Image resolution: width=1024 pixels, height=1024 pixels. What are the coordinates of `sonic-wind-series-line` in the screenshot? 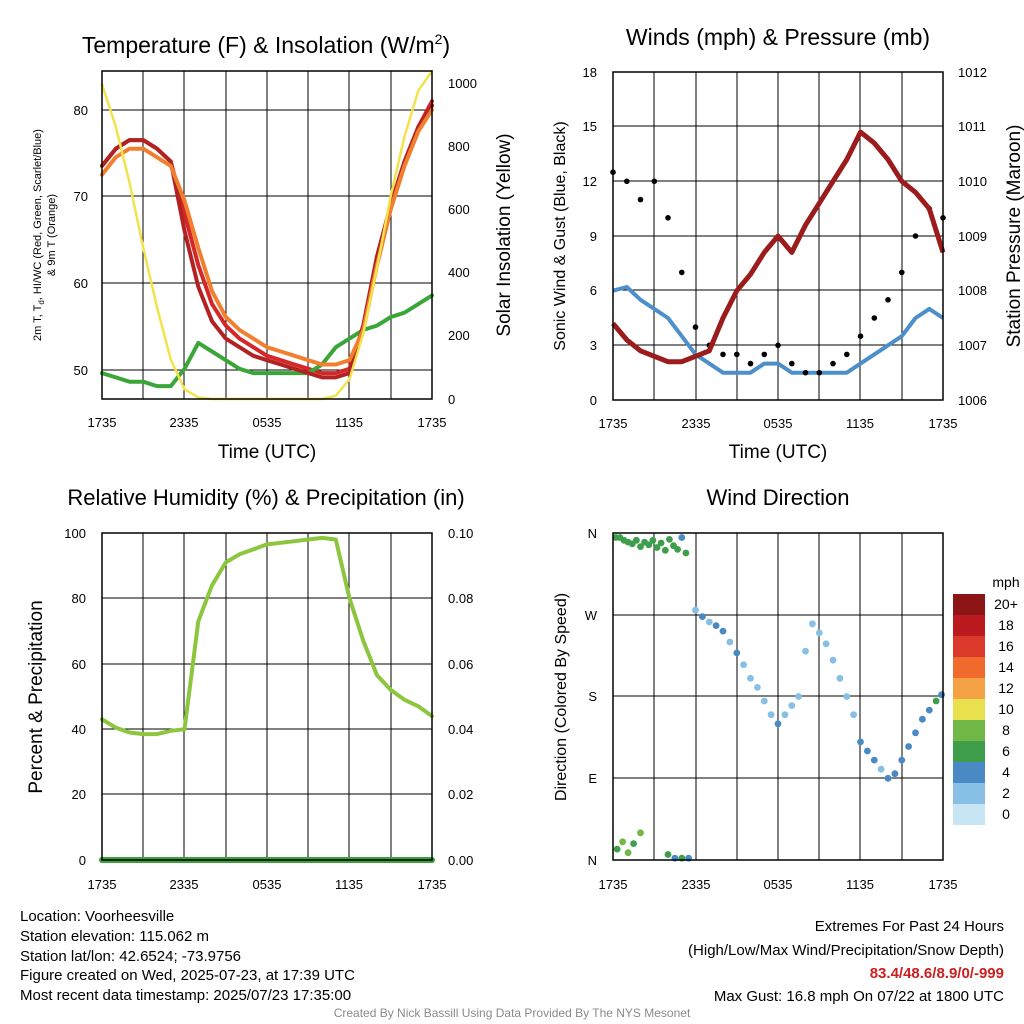 It's located at (778, 330).